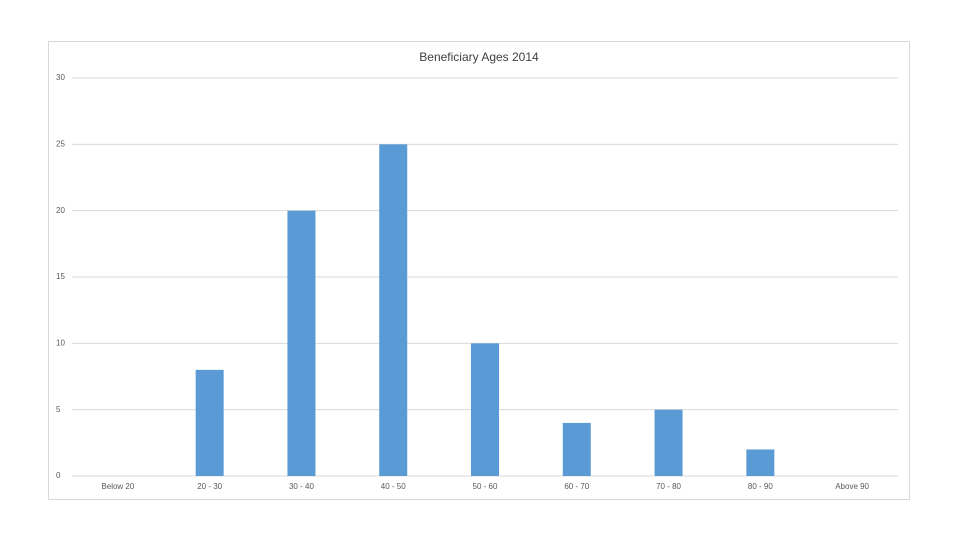 Image resolution: width=960 pixels, height=540 pixels. Describe the element at coordinates (668, 486) in the screenshot. I see `x-tick-label: 70 - 80` at that location.